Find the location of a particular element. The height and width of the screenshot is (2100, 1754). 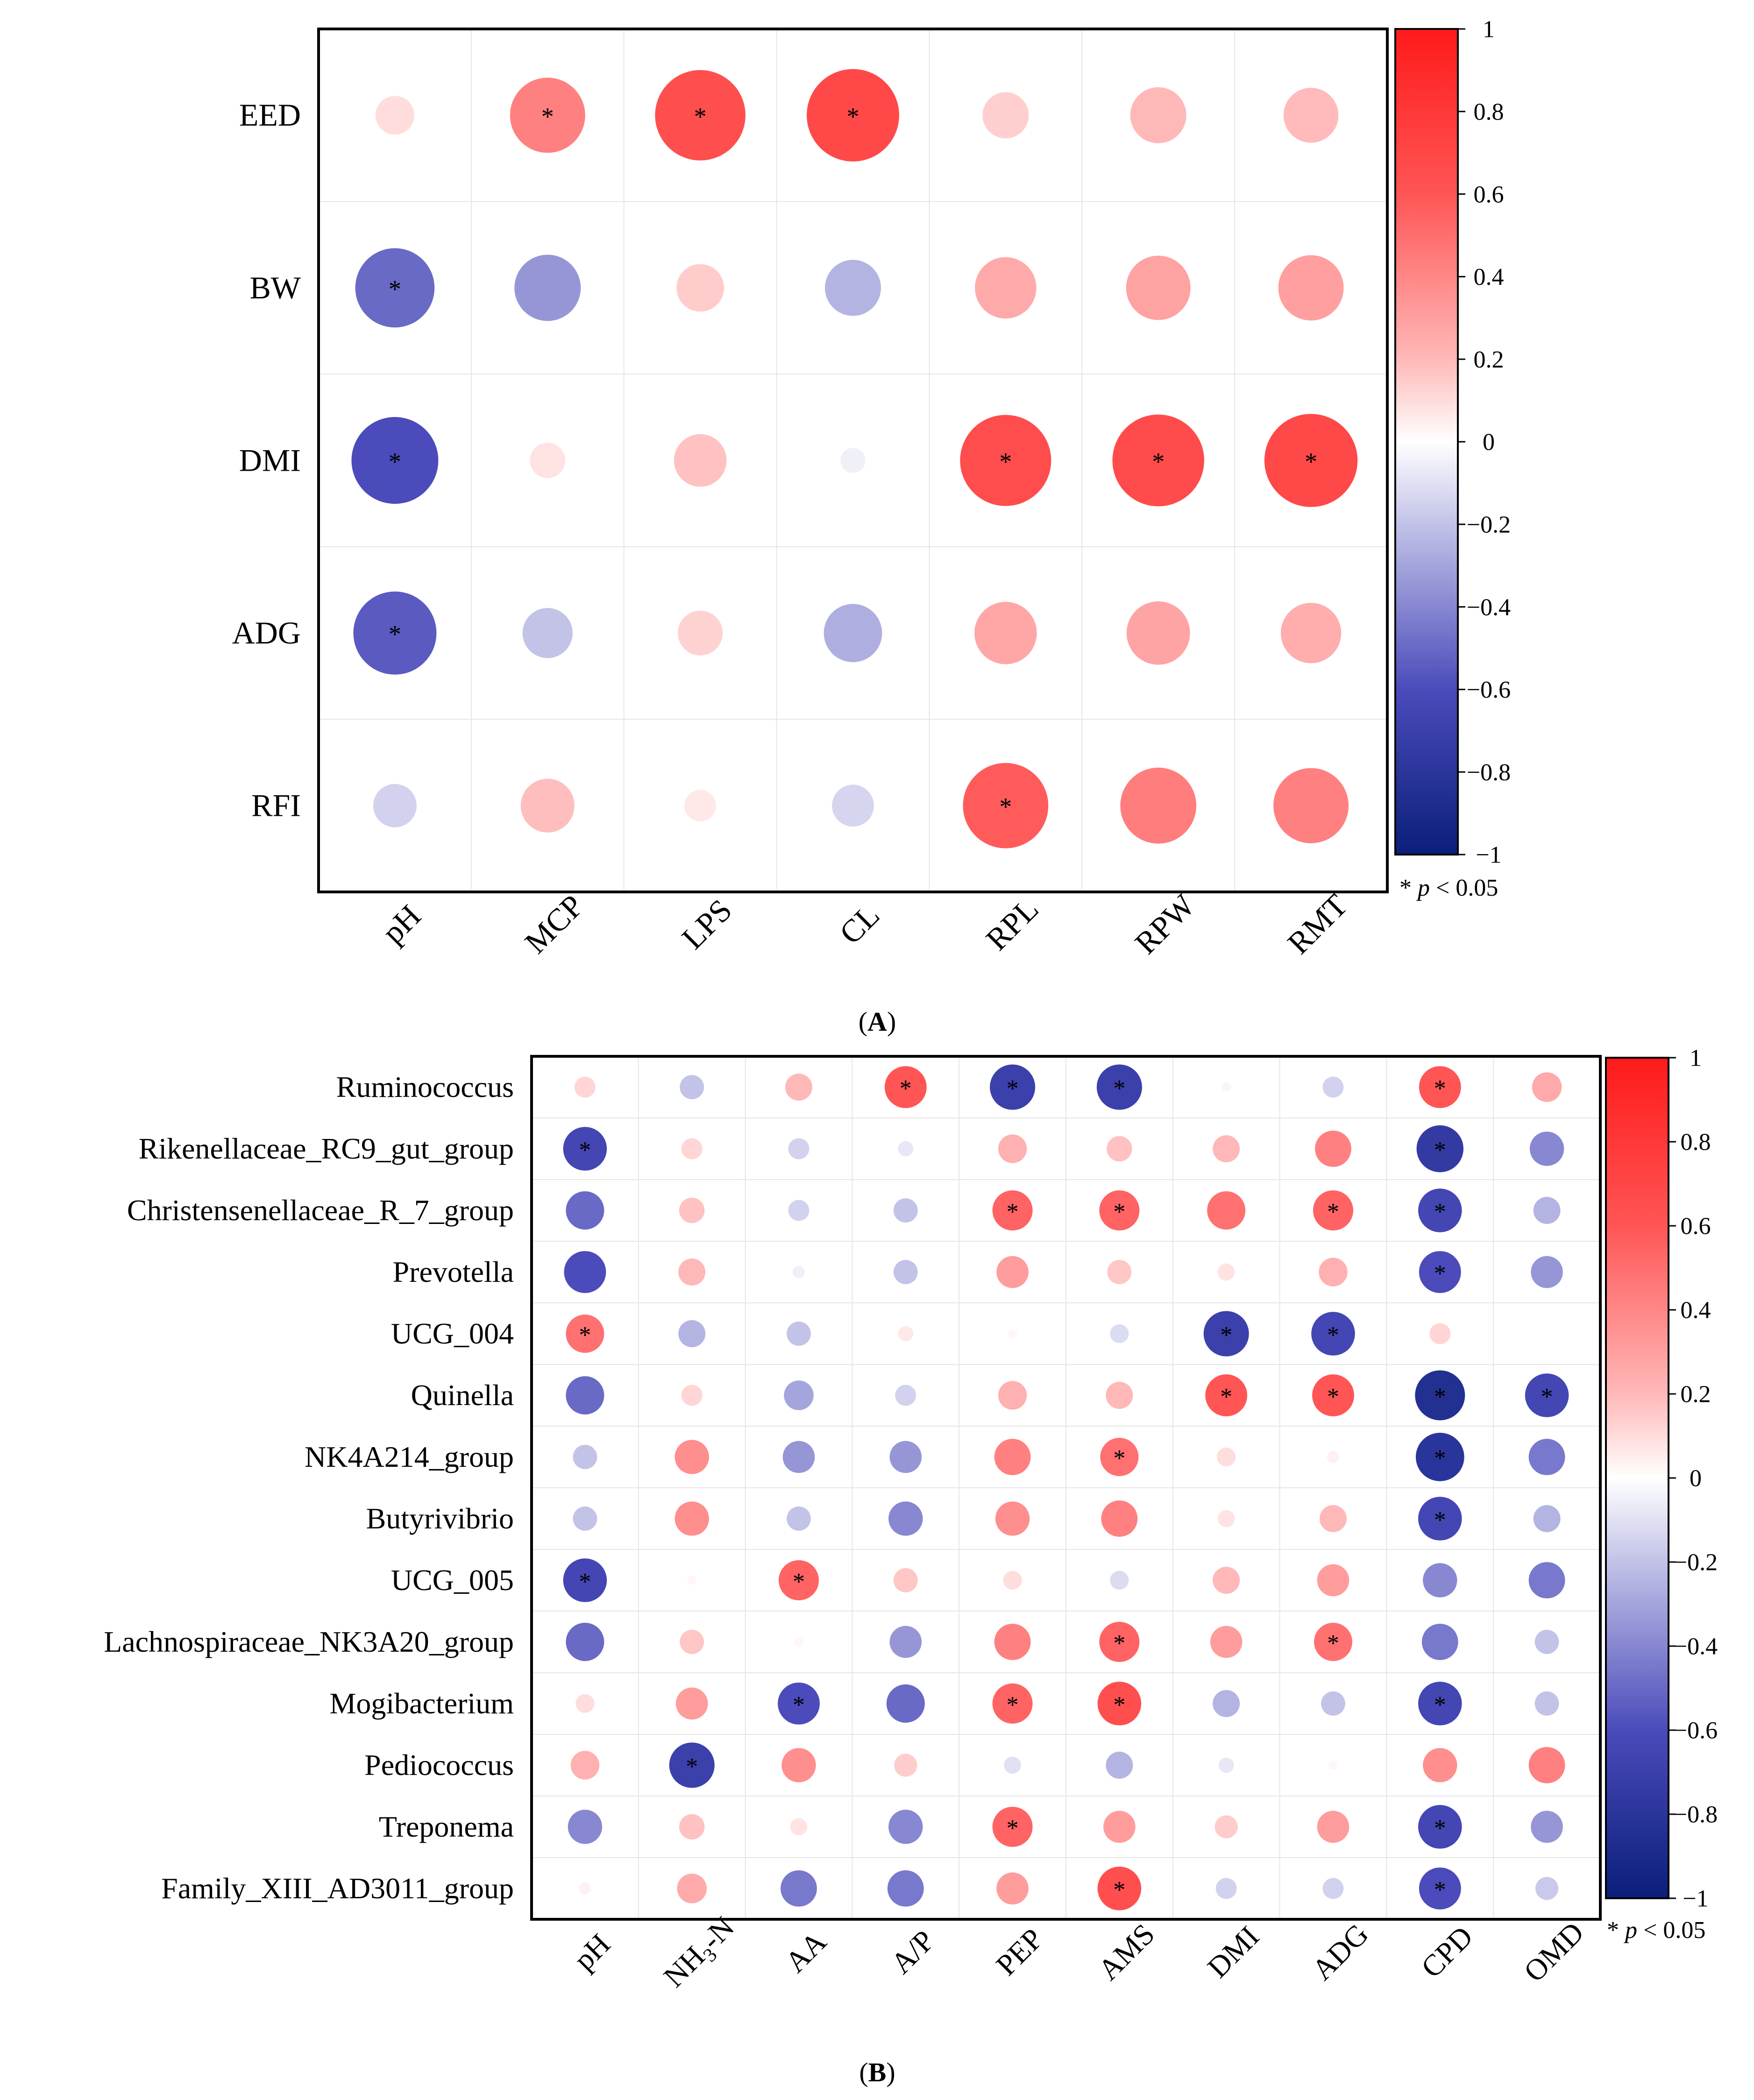

panel-b-cell-christensenellaceae-r-7-group-dmi is located at coordinates (1226, 1210).